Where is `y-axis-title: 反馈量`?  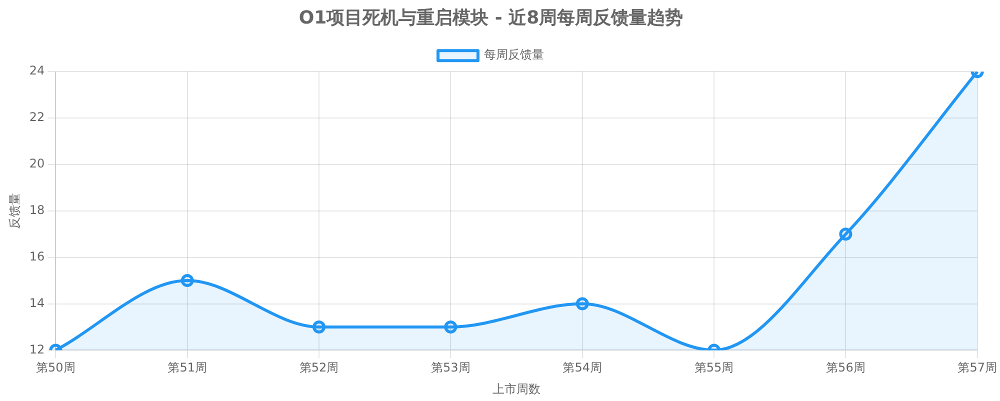
y-axis-title: 反馈量 is located at coordinates (14, 210).